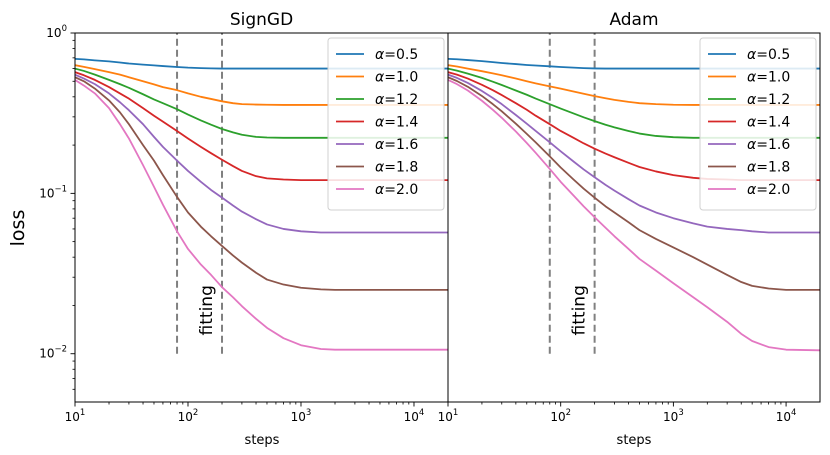  Describe the element at coordinates (18, 228) in the screenshot. I see `y-axis-label: loss` at that location.